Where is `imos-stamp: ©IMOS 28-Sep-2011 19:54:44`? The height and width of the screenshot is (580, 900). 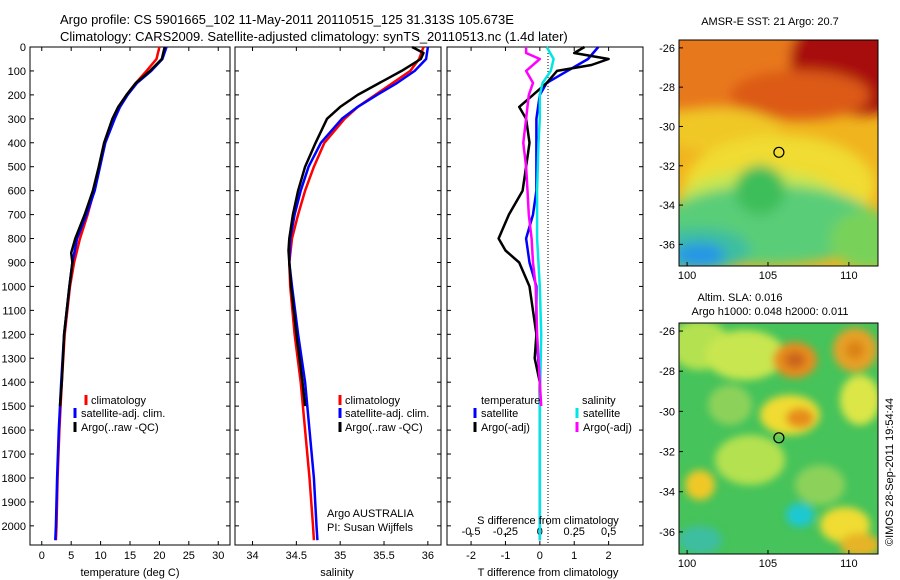
imos-stamp: ©IMOS 28-Sep-2011 19:54:44 is located at coordinates (890, 472).